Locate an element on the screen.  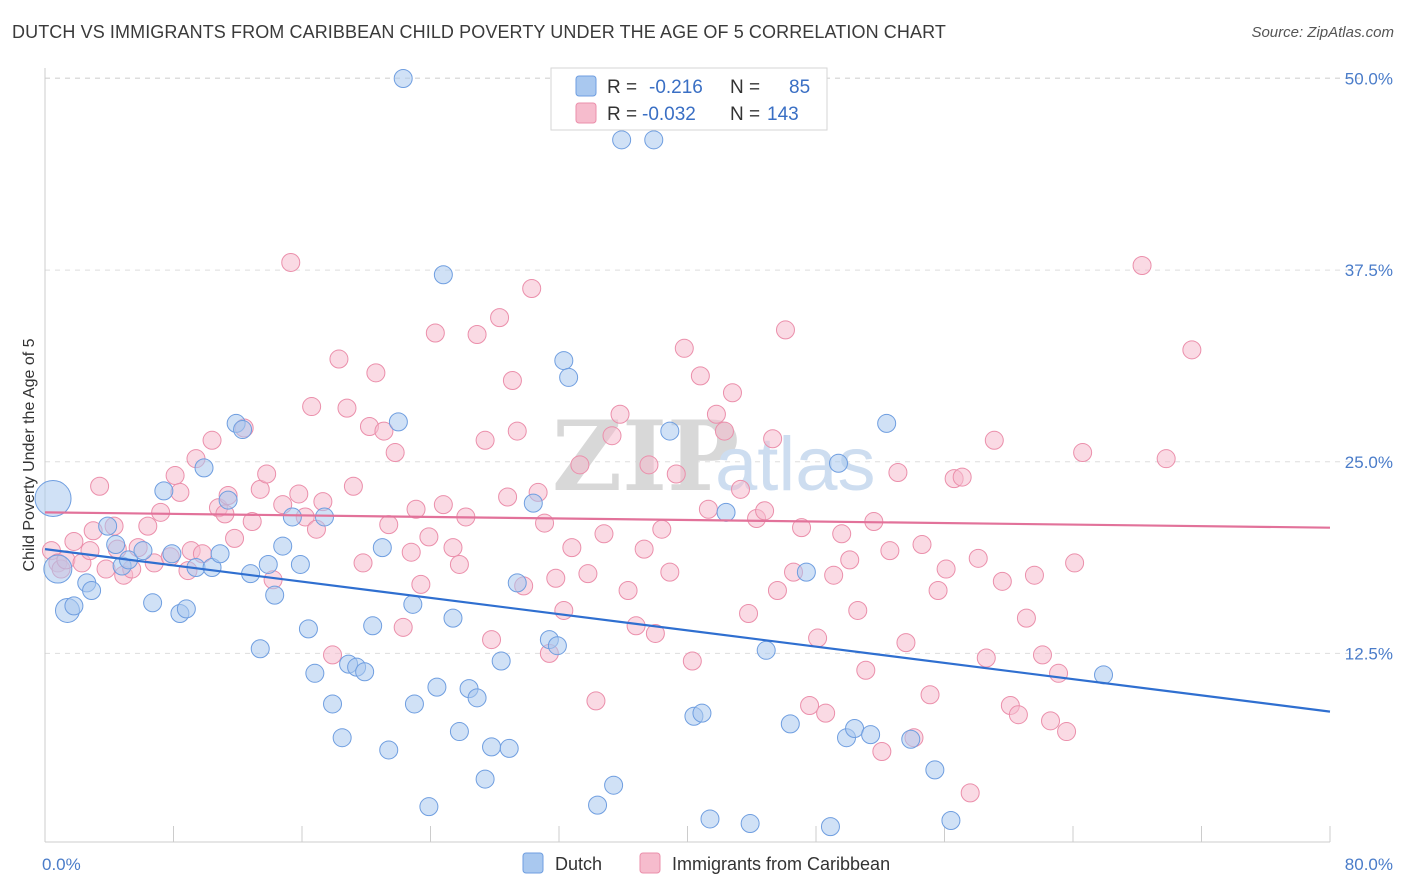
bottom-legend-swatch-caribbean is located at coordinates (650, 863).